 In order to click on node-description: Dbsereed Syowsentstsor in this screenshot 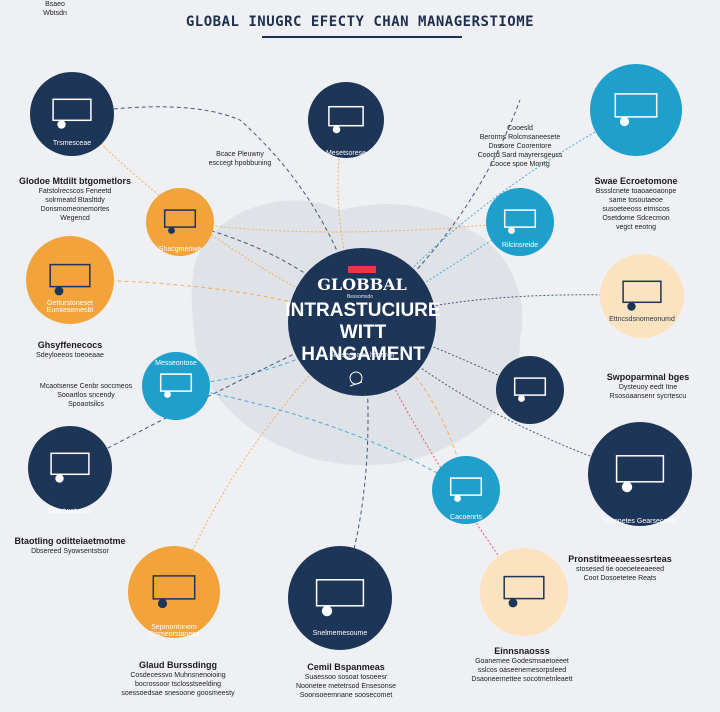, I will do `click(70, 551)`.